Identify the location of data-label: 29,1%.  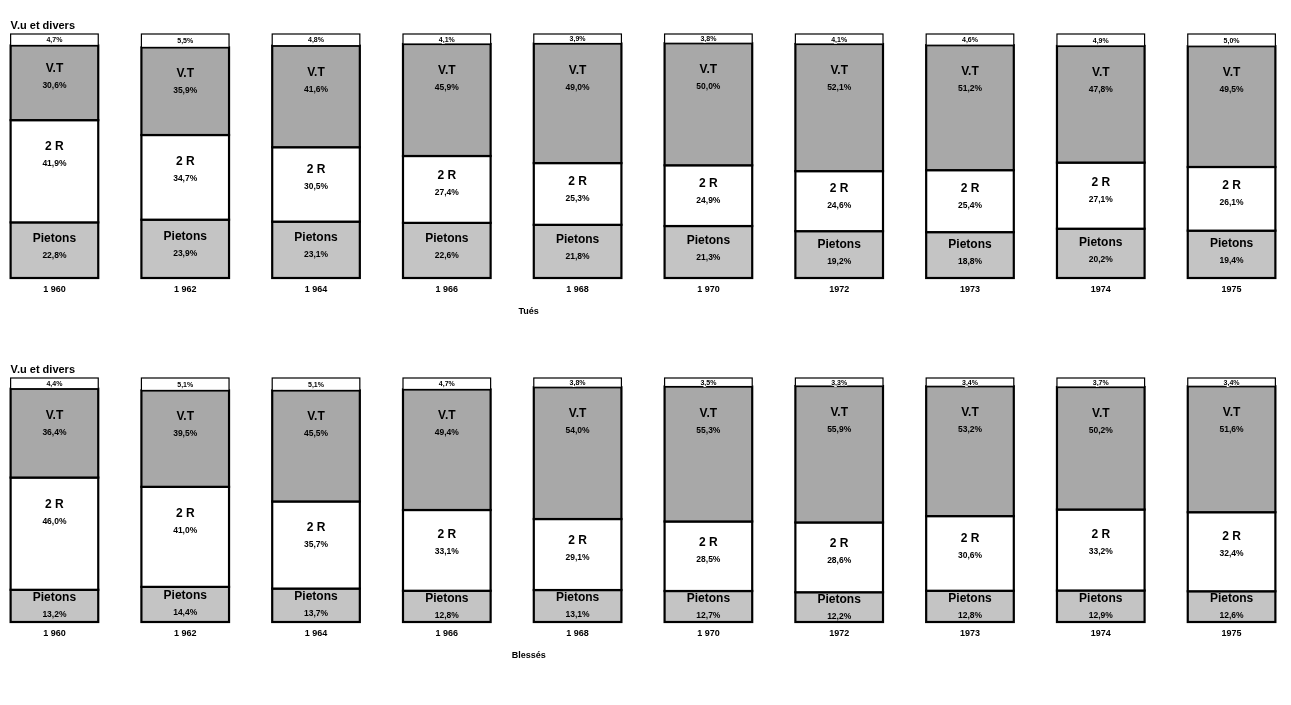
(578, 556).